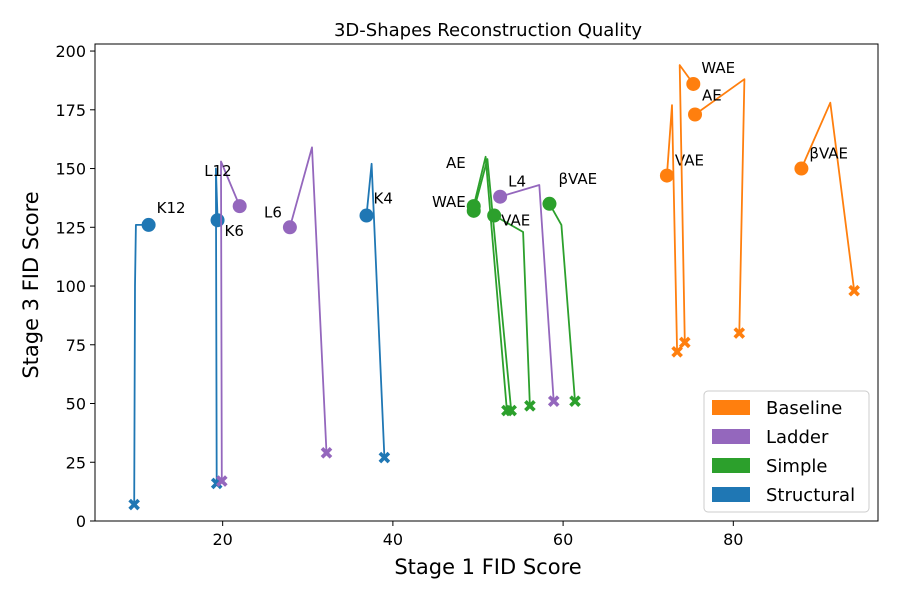 This screenshot has height=600, width=900. I want to click on x-tick-label: 40, so click(393, 539).